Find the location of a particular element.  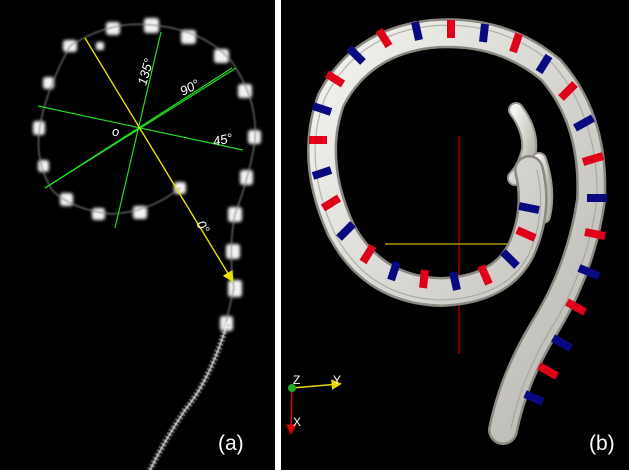

x-axis-label: X is located at coordinates (297, 422).